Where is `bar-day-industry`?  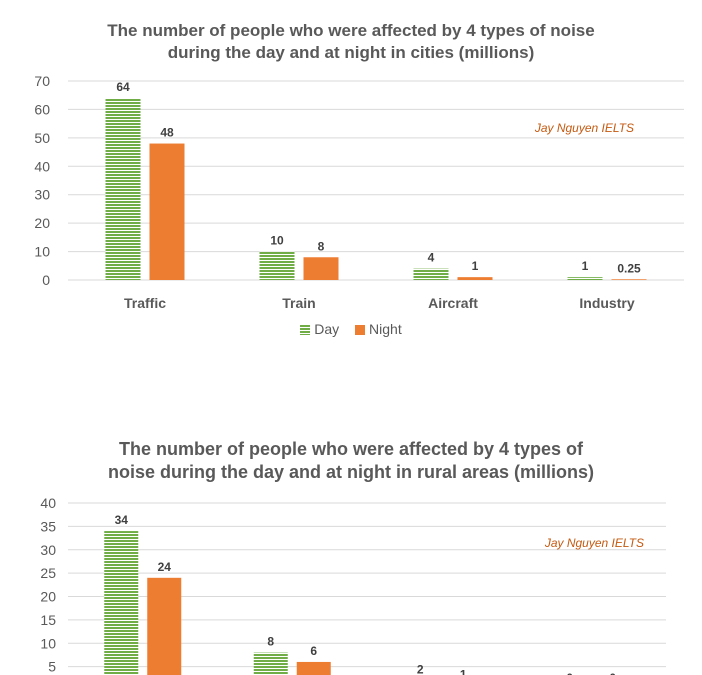
bar-day-industry is located at coordinates (585, 278).